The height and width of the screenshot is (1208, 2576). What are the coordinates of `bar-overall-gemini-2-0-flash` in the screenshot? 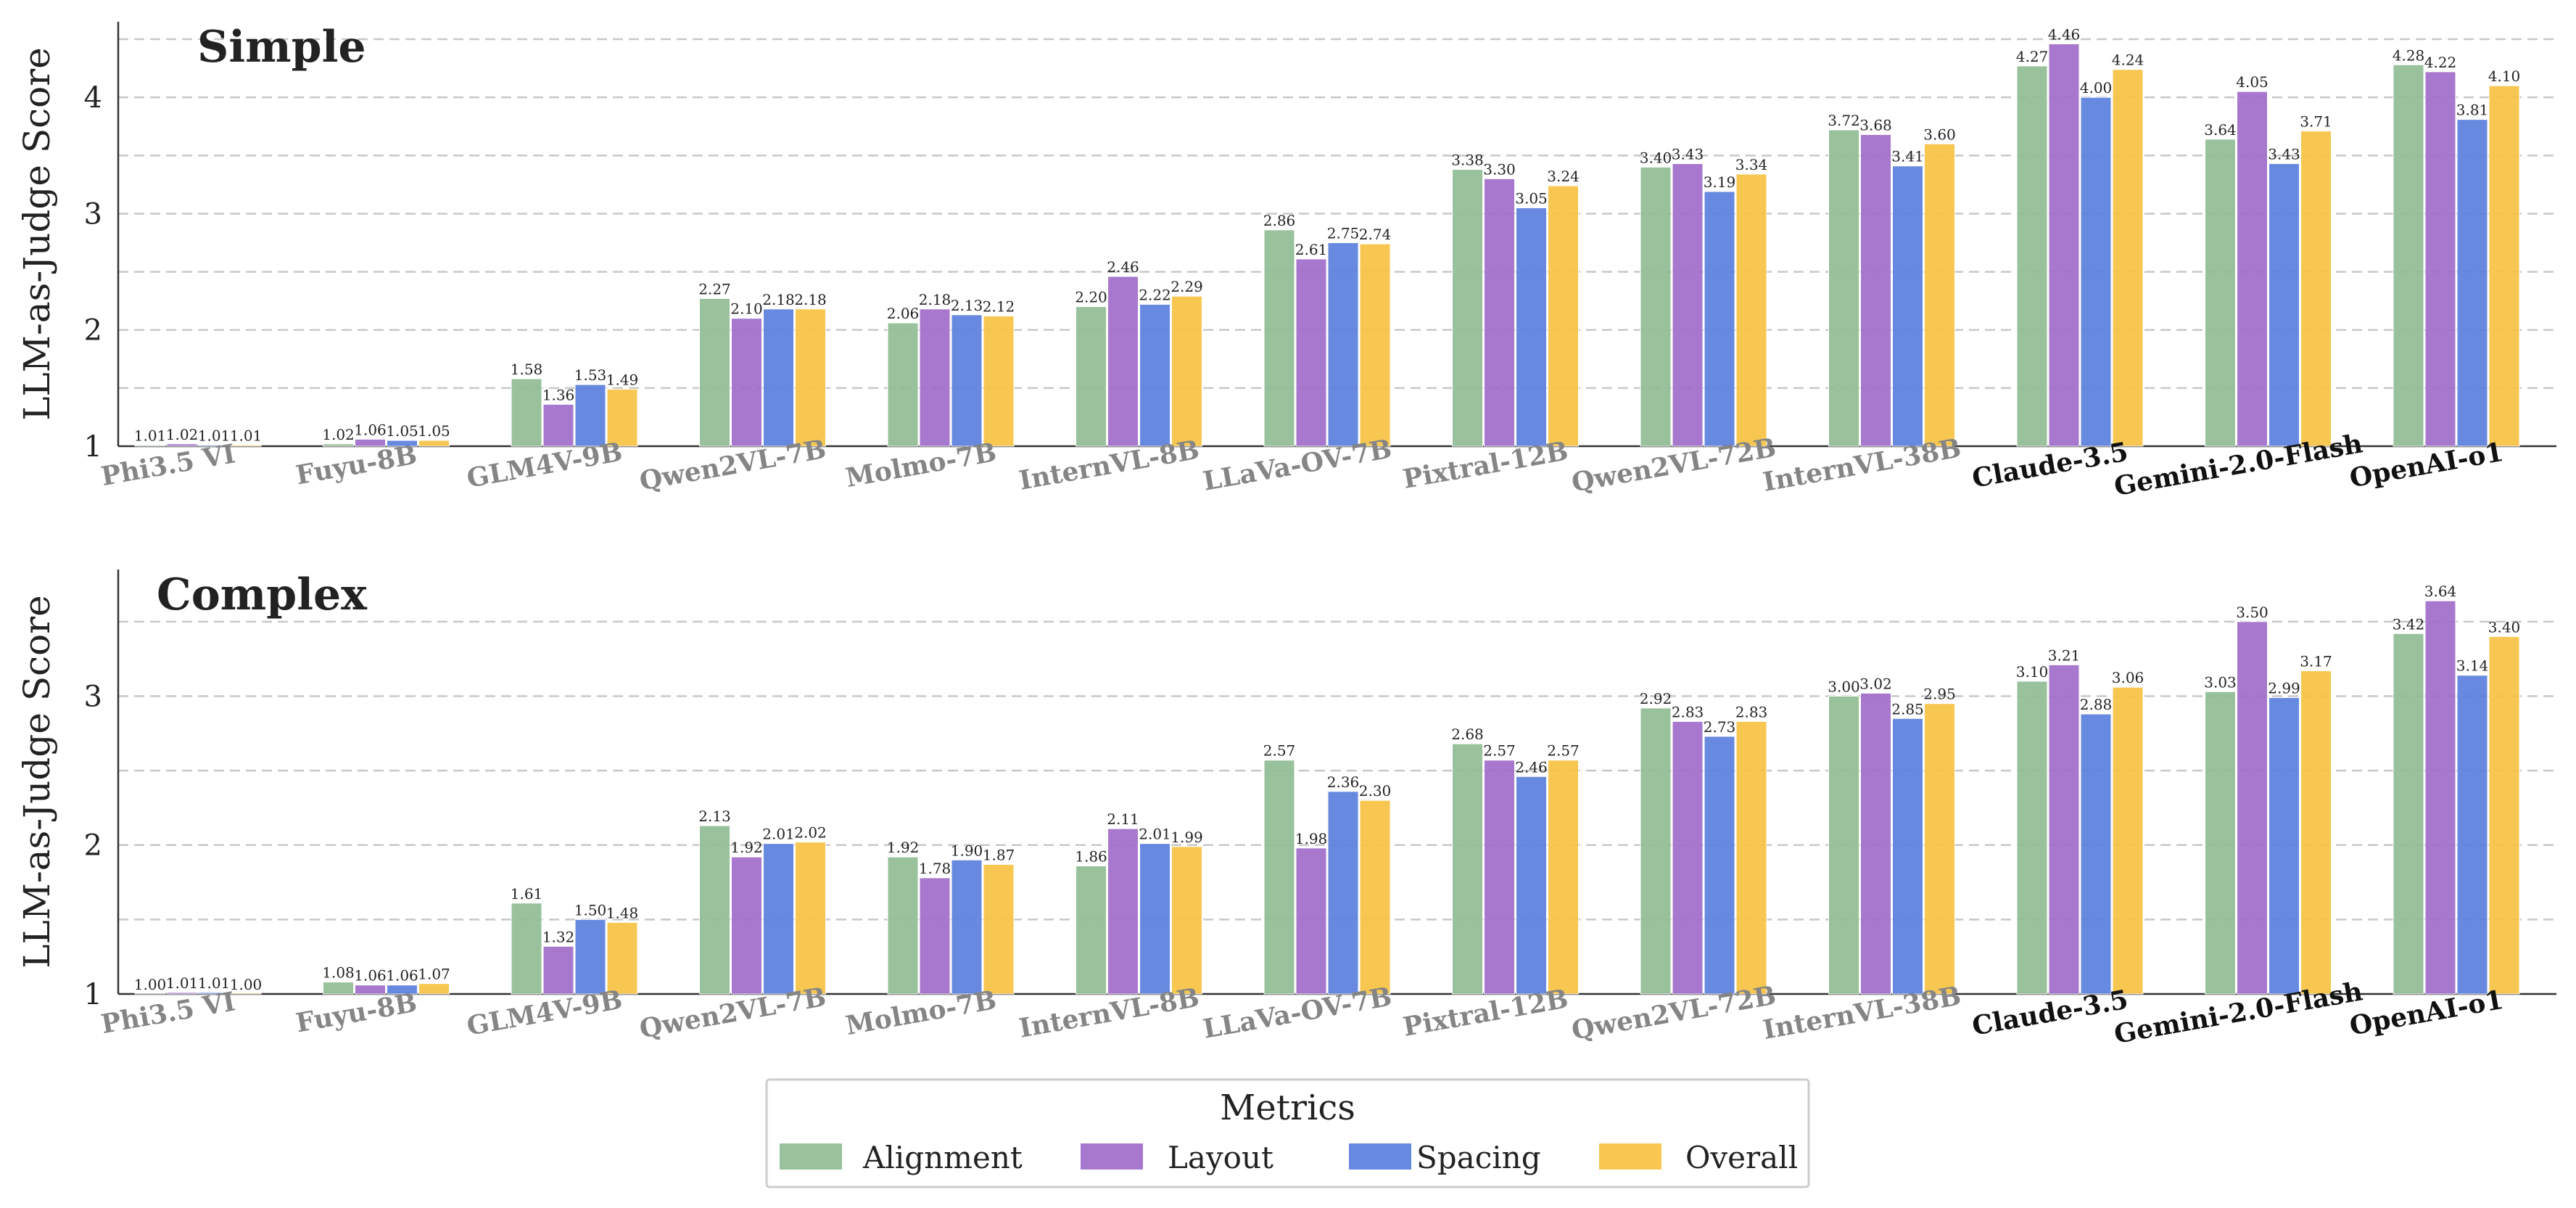 It's located at (2316, 832).